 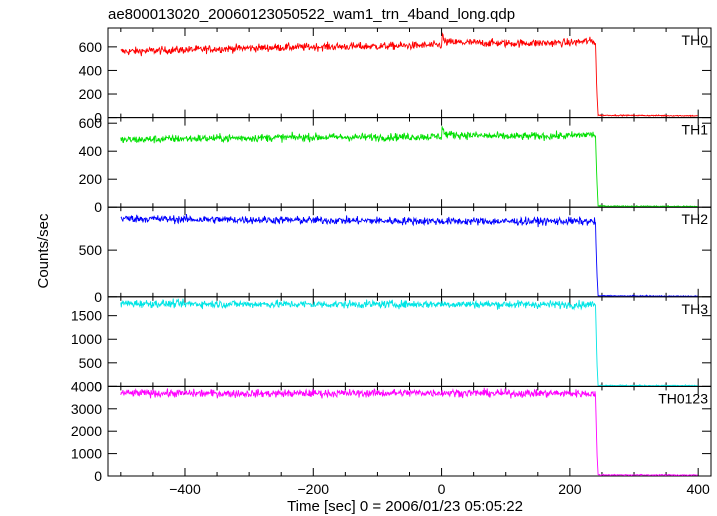 I want to click on panel-label: TH1, so click(x=695, y=130).